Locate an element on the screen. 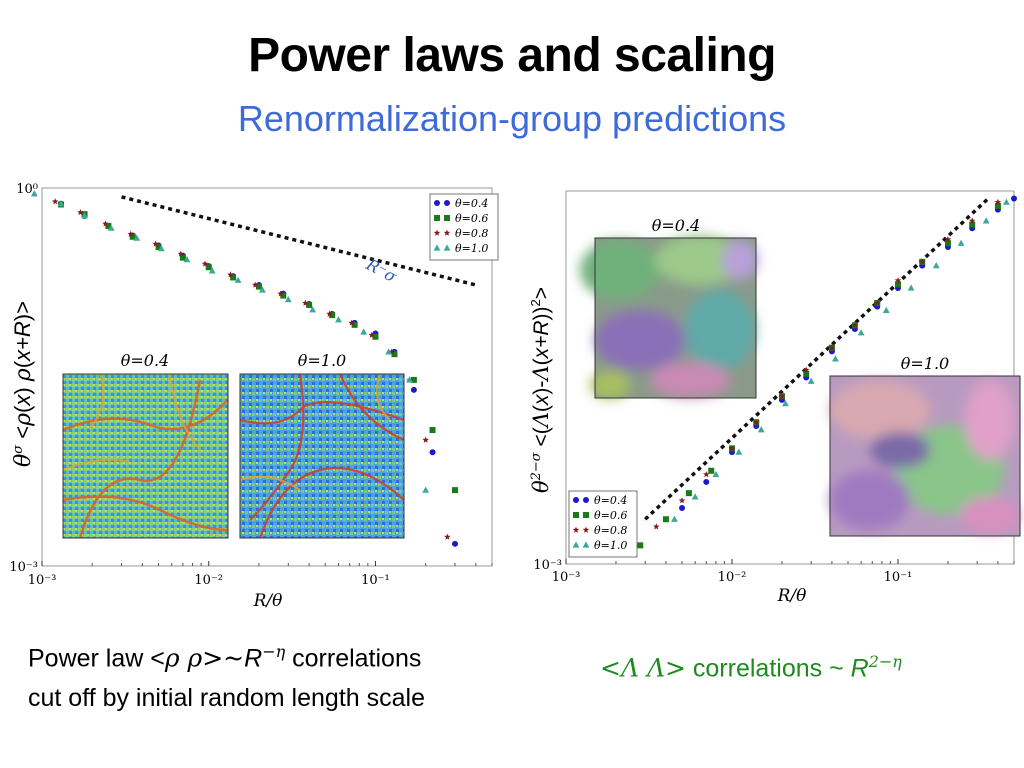 The height and width of the screenshot is (768, 1024). right-xlabel: R/θ is located at coordinates (792, 596).